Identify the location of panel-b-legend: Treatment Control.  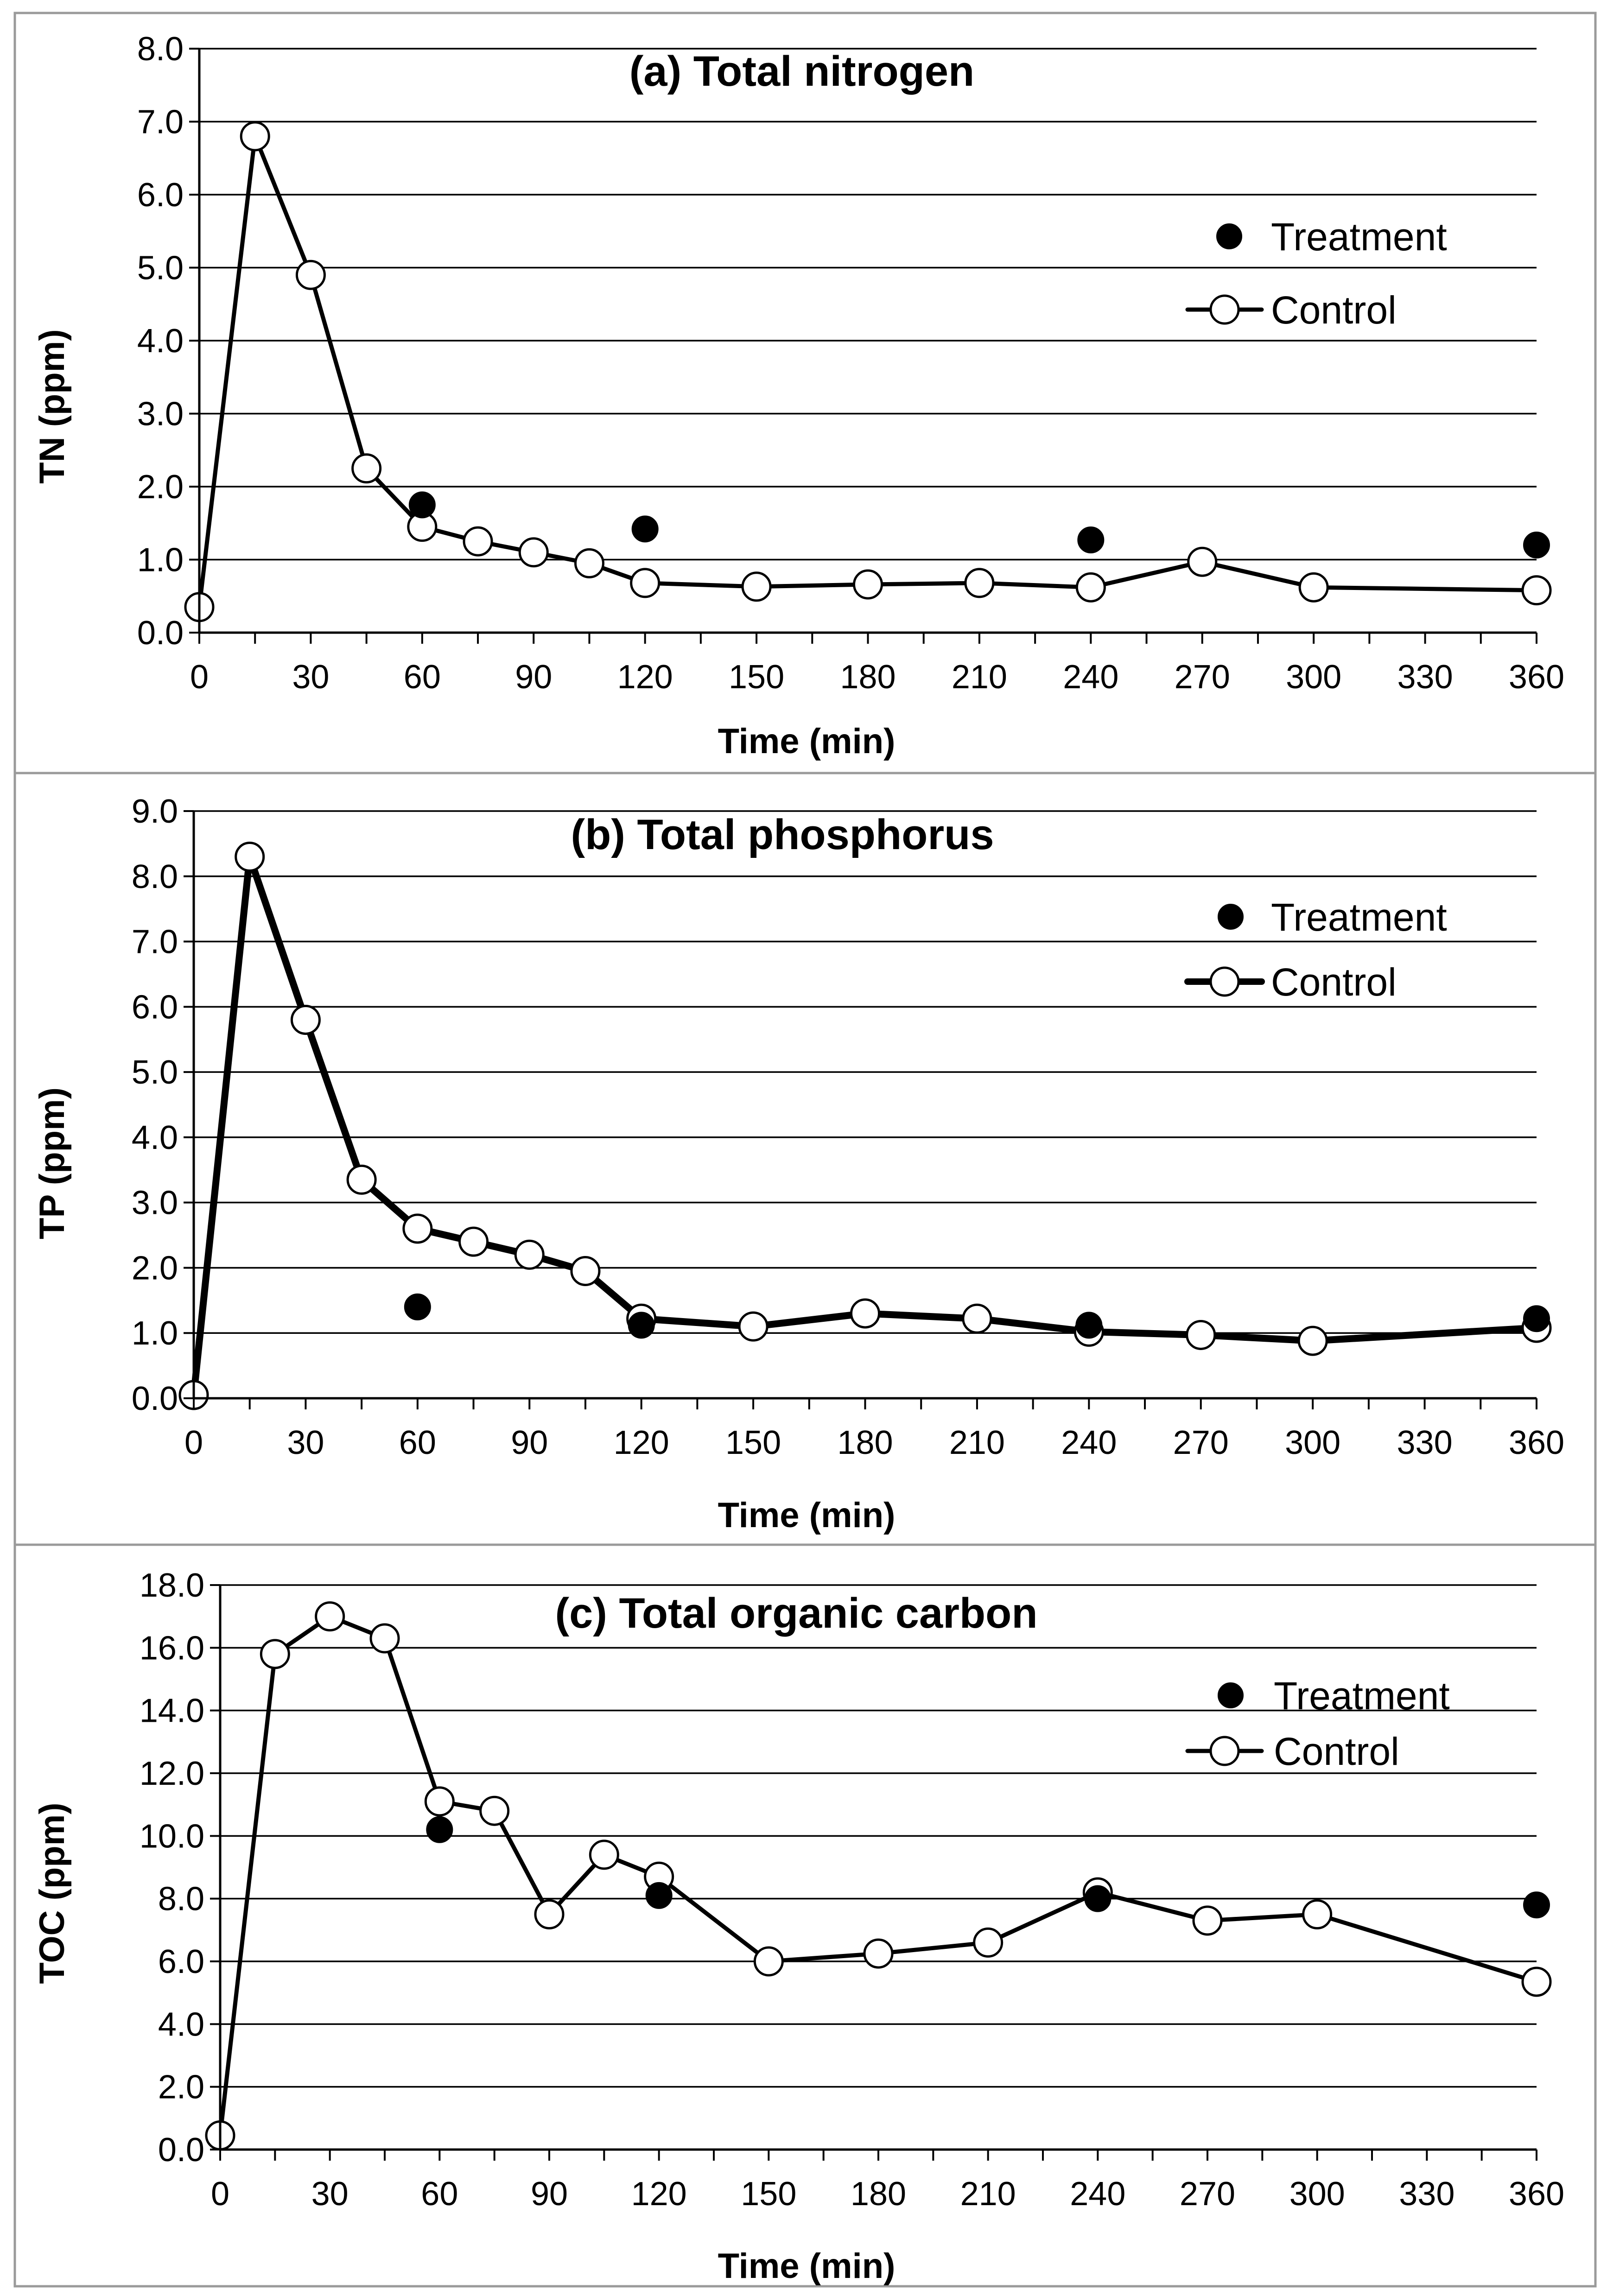
(1315, 950).